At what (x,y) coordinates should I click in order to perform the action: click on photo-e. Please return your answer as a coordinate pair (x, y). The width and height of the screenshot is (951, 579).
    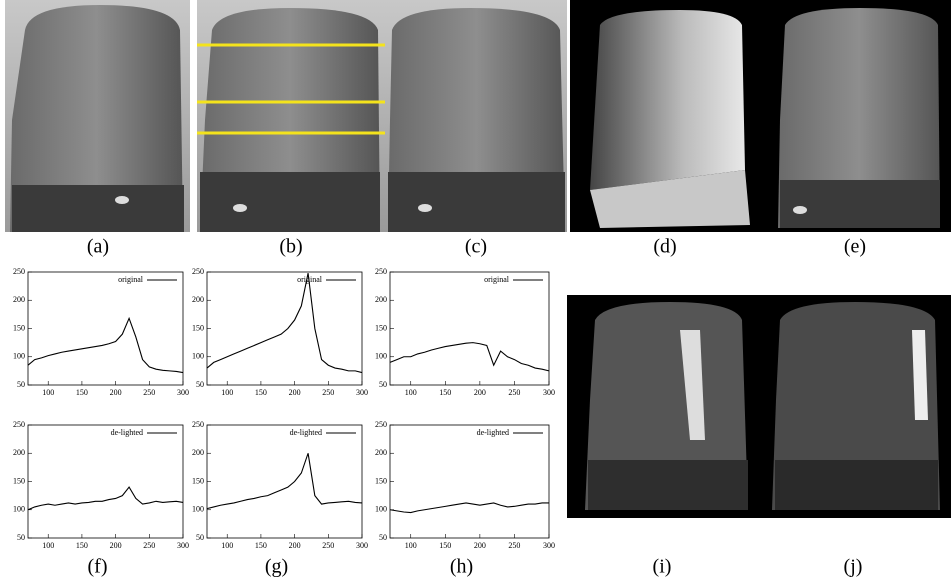
    Looking at the image, I should click on (855, 116).